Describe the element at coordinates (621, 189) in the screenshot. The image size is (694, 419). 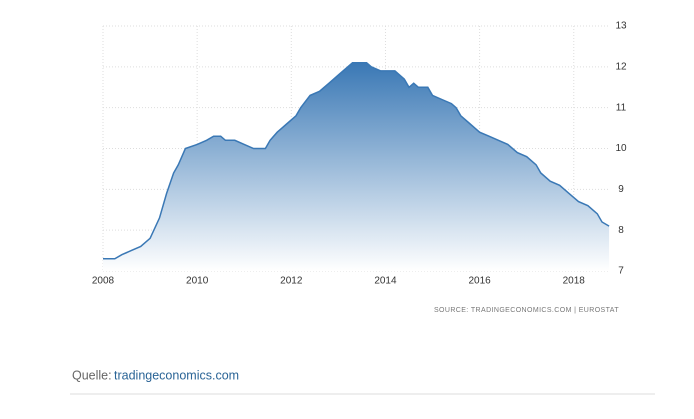
I see `y-tick-label: 9` at that location.